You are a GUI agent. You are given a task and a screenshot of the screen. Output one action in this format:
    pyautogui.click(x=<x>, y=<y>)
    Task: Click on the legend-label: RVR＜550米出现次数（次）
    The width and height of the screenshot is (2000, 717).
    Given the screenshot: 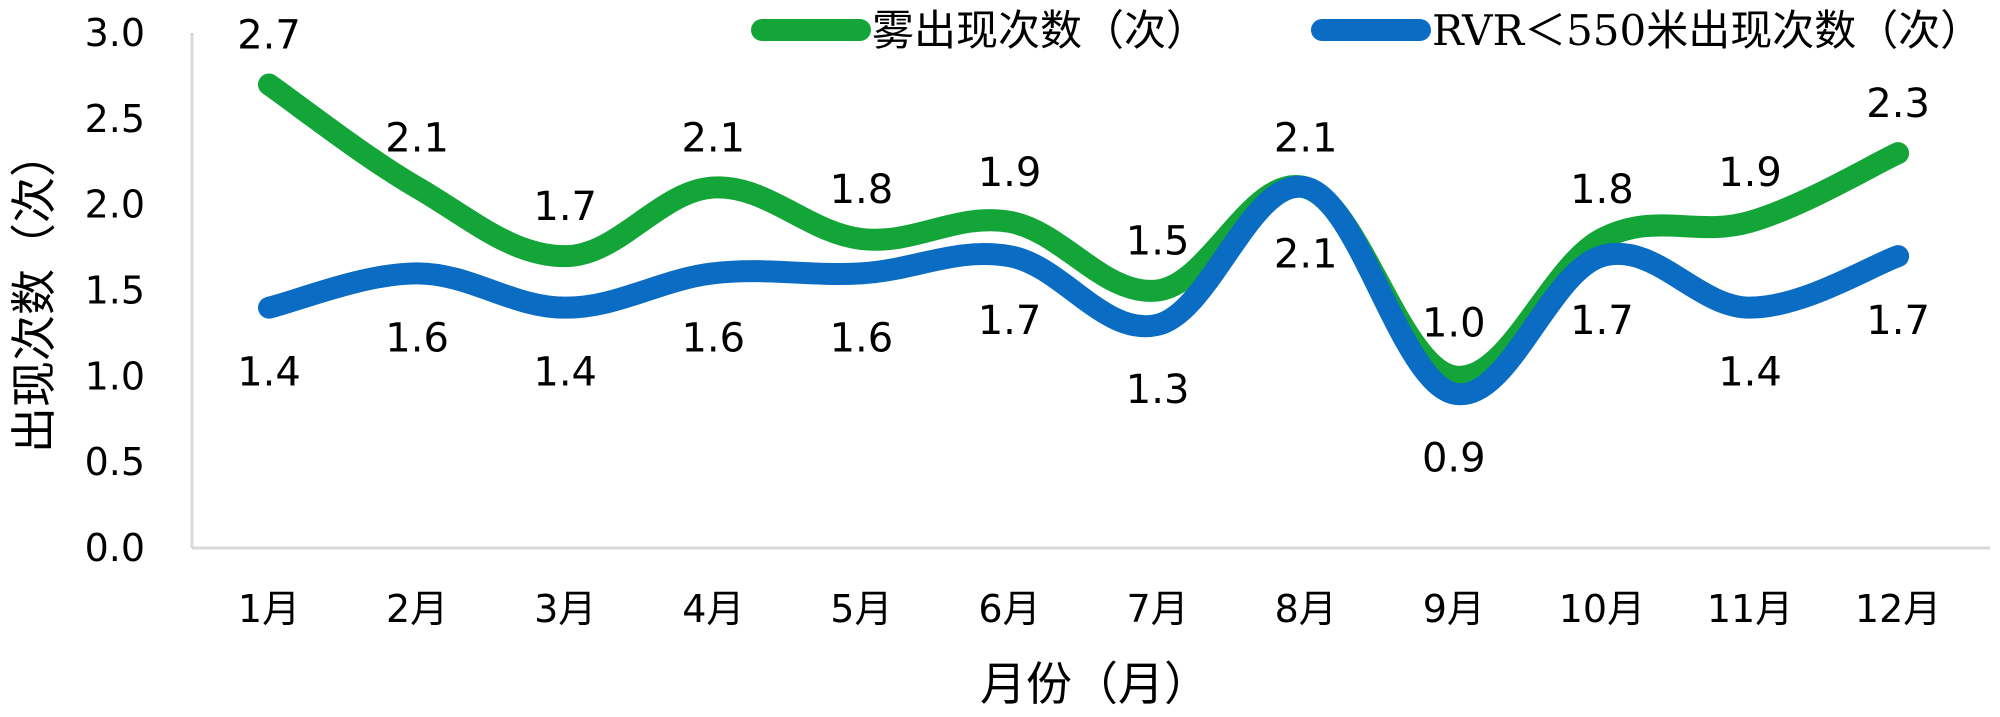 What is the action you would take?
    pyautogui.click(x=1707, y=30)
    